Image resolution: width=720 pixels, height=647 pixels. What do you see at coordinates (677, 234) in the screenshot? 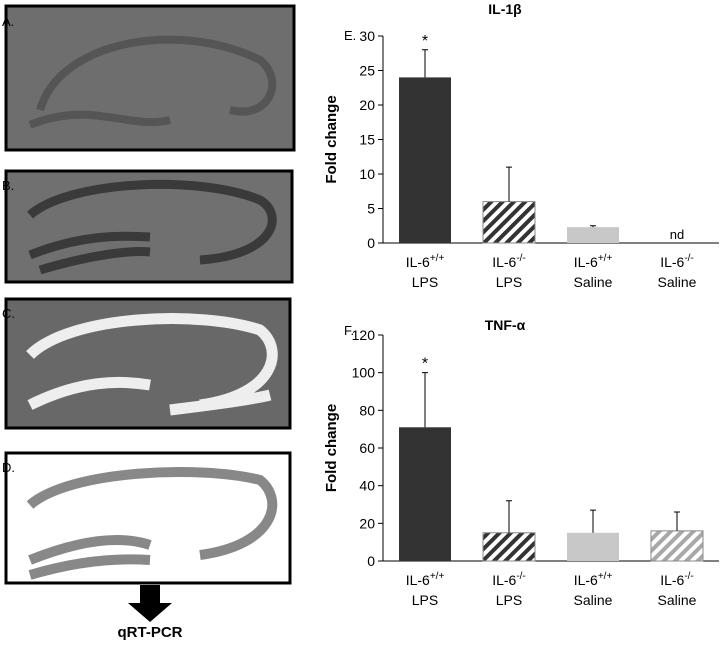
I see `marker-label: nd` at bounding box center [677, 234].